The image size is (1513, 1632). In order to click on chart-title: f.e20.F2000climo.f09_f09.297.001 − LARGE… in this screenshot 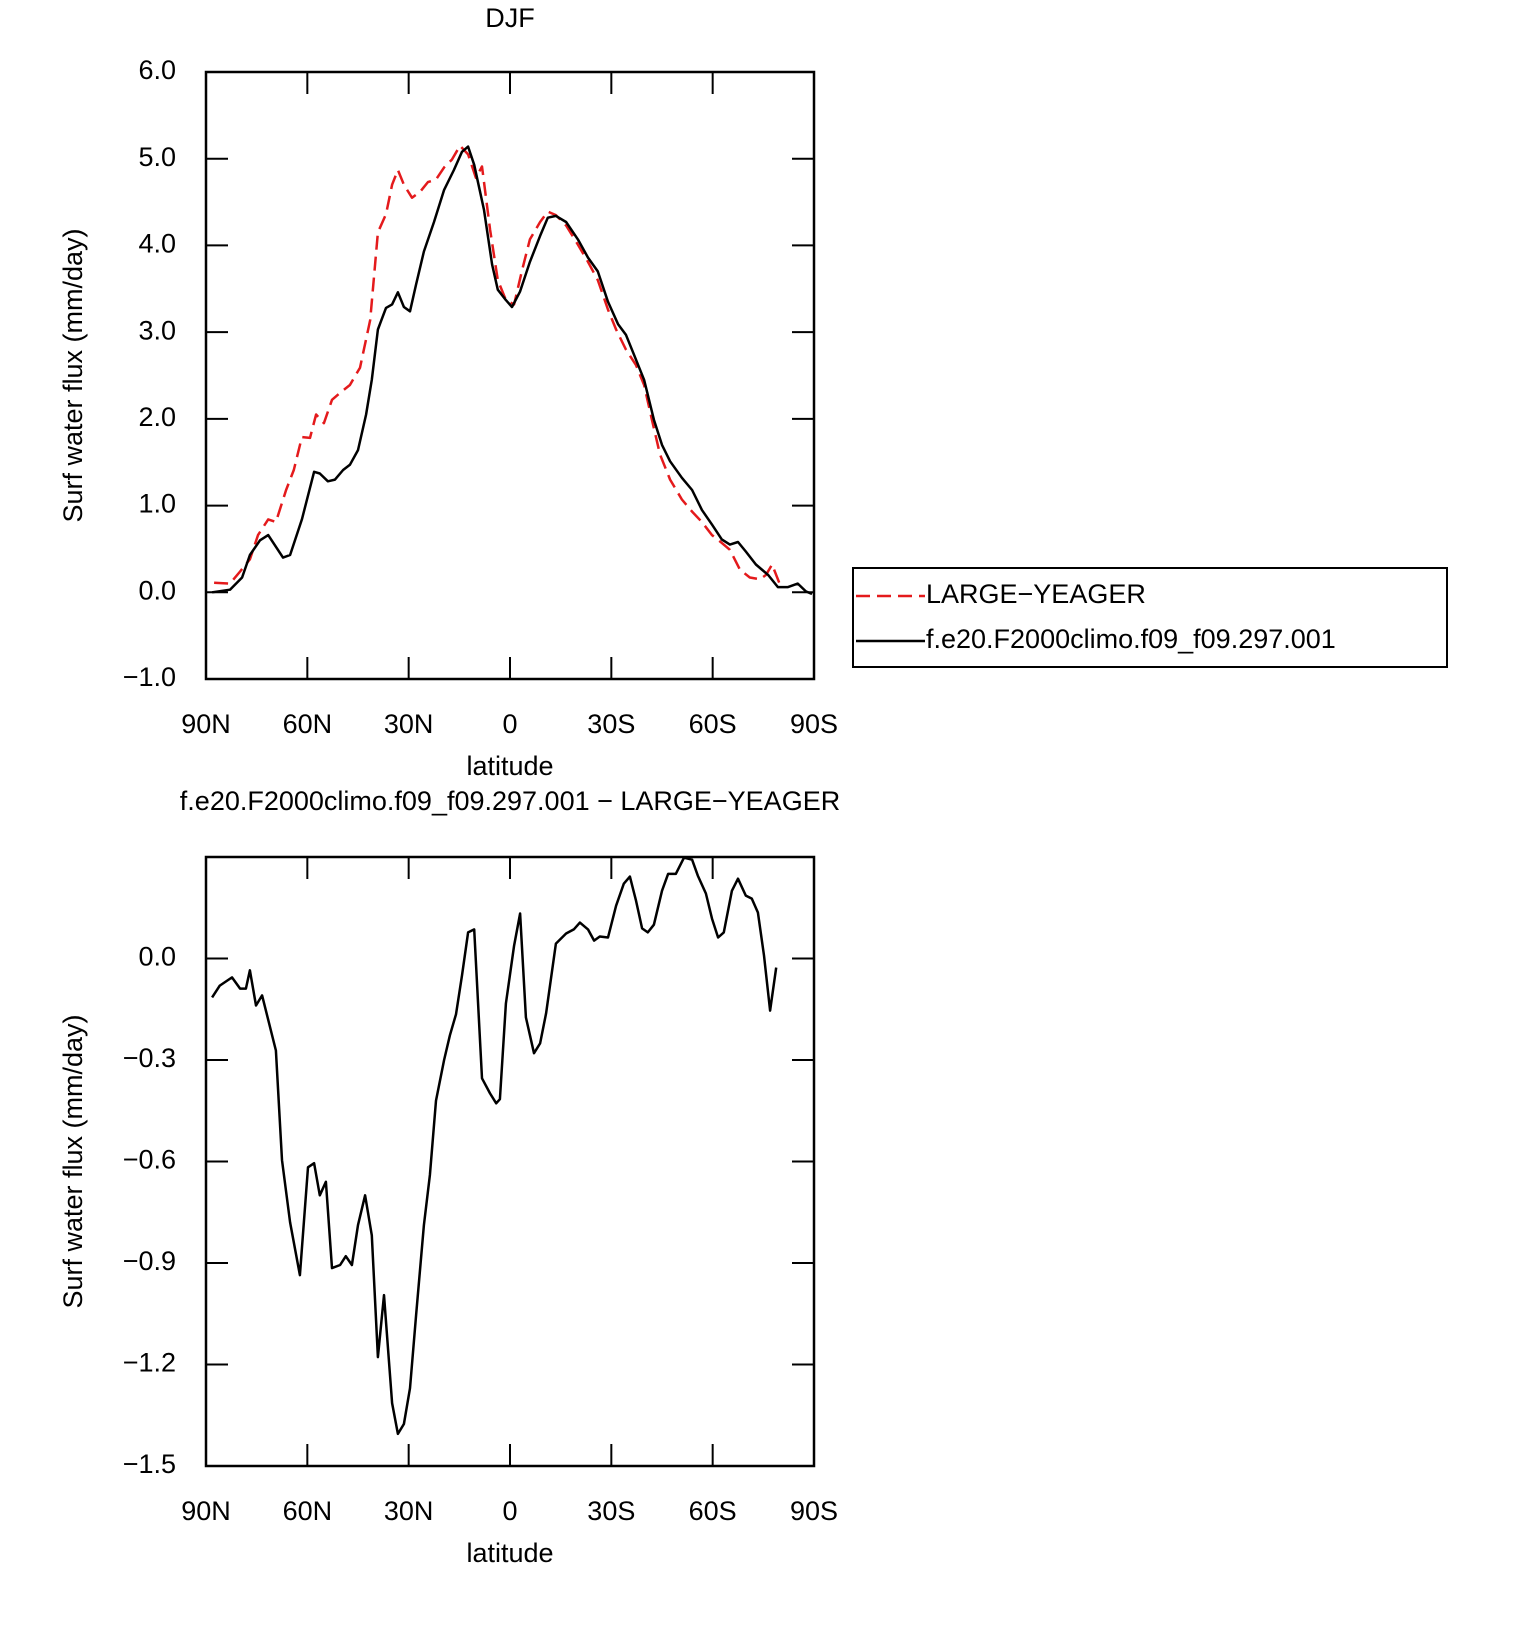, I will do `click(510, 801)`.